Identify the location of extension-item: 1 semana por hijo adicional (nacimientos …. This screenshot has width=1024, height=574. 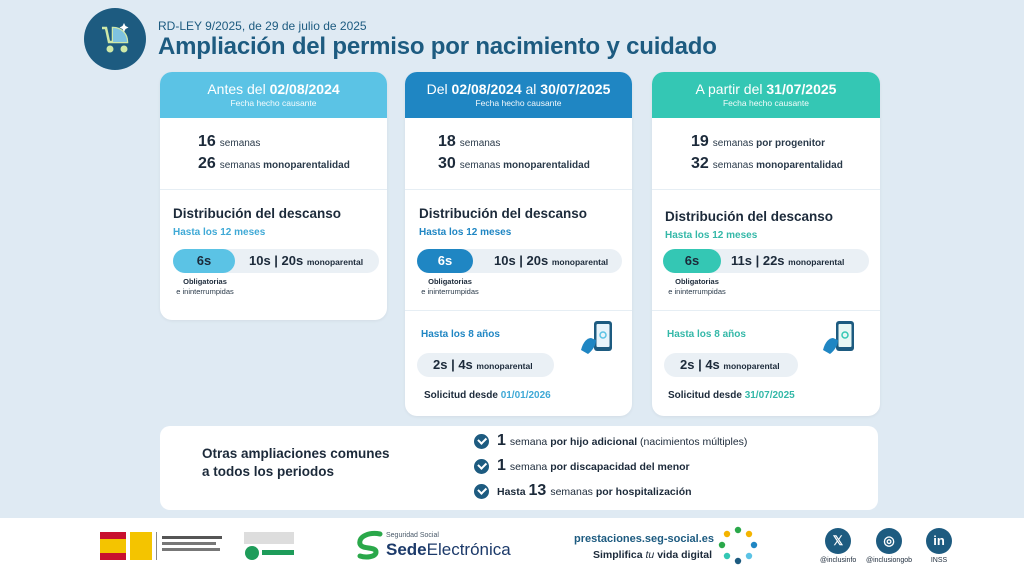
(610, 441).